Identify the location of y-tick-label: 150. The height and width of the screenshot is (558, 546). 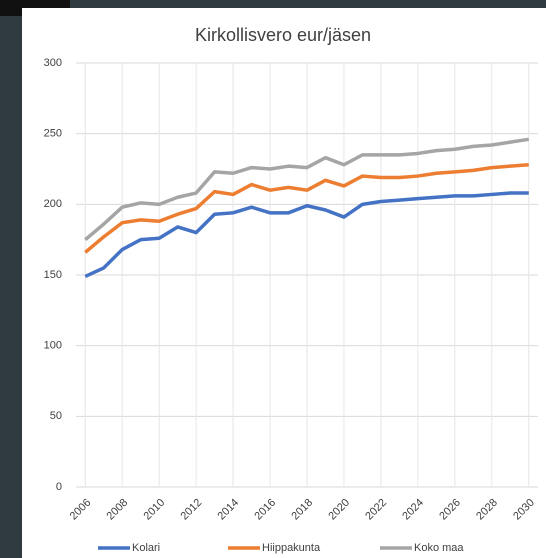
(53, 275).